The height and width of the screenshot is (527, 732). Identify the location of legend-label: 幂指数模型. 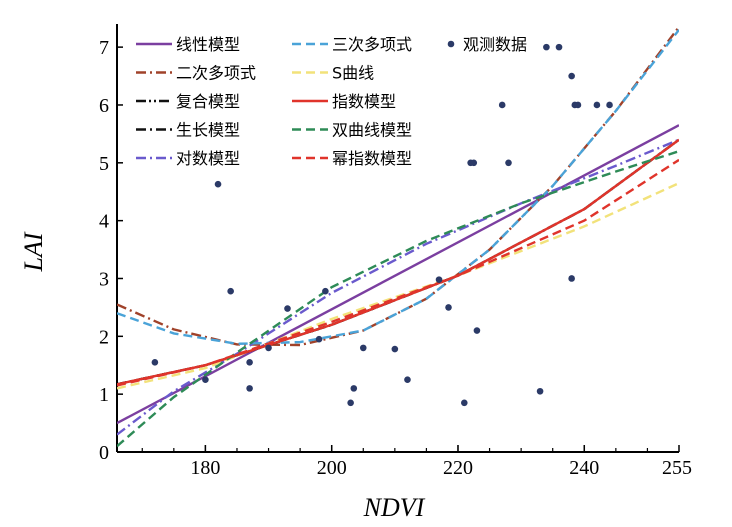
(372, 158).